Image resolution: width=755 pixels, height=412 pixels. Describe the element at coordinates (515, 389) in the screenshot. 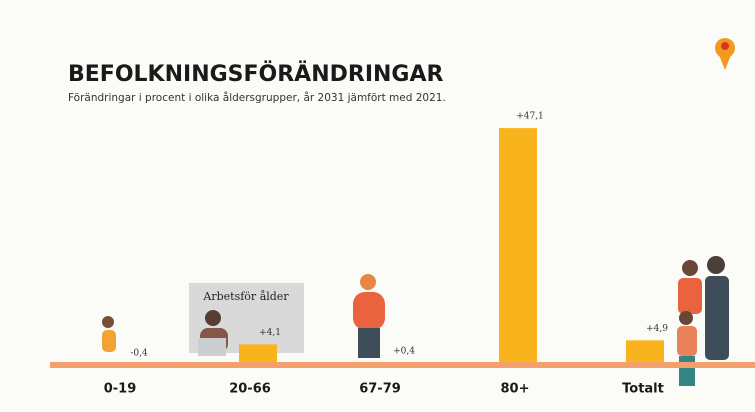

I see `x-tick-label: 80+` at that location.